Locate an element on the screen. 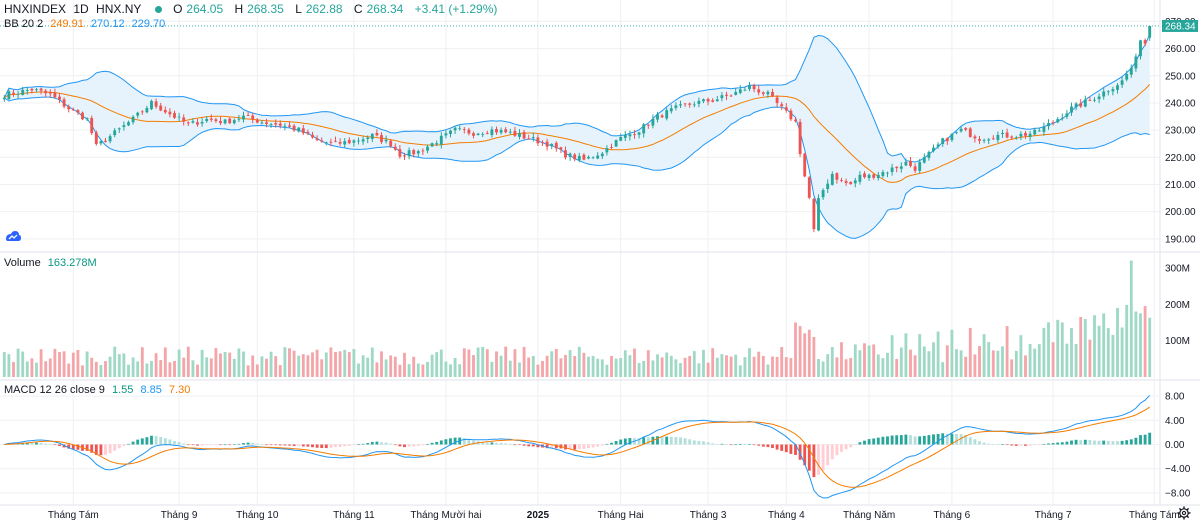  tradingview-logo-icon is located at coordinates (13, 236).